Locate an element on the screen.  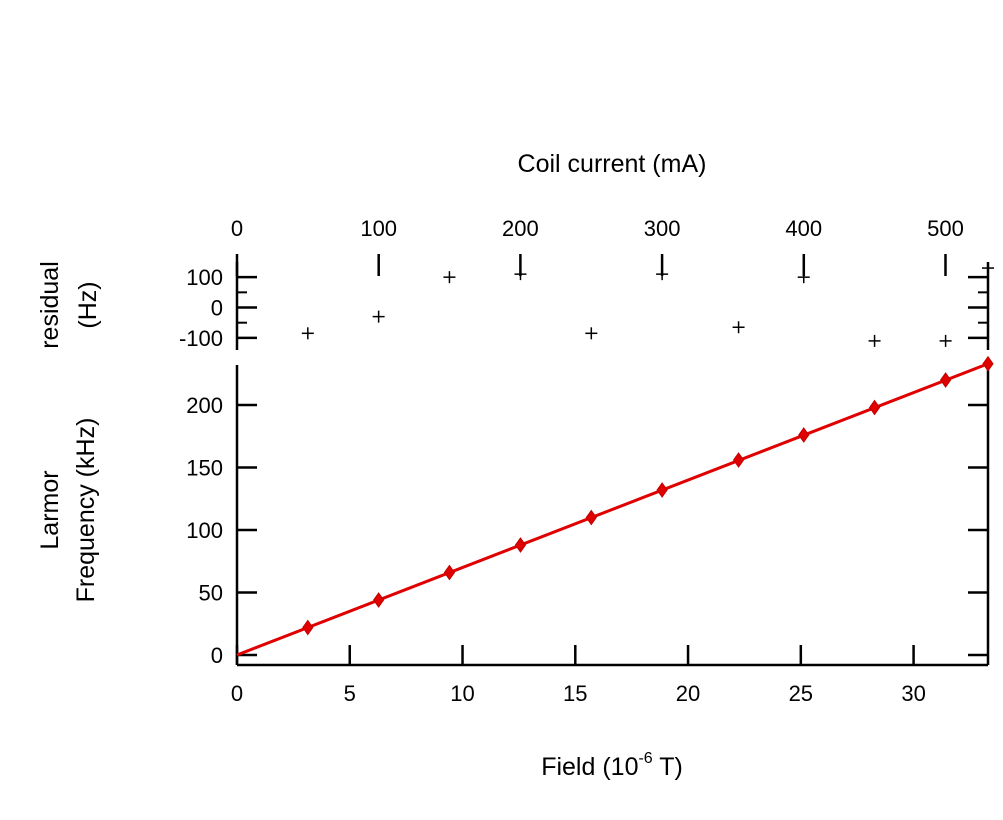
top-axis-tick-label: 200 is located at coordinates (520, 228).